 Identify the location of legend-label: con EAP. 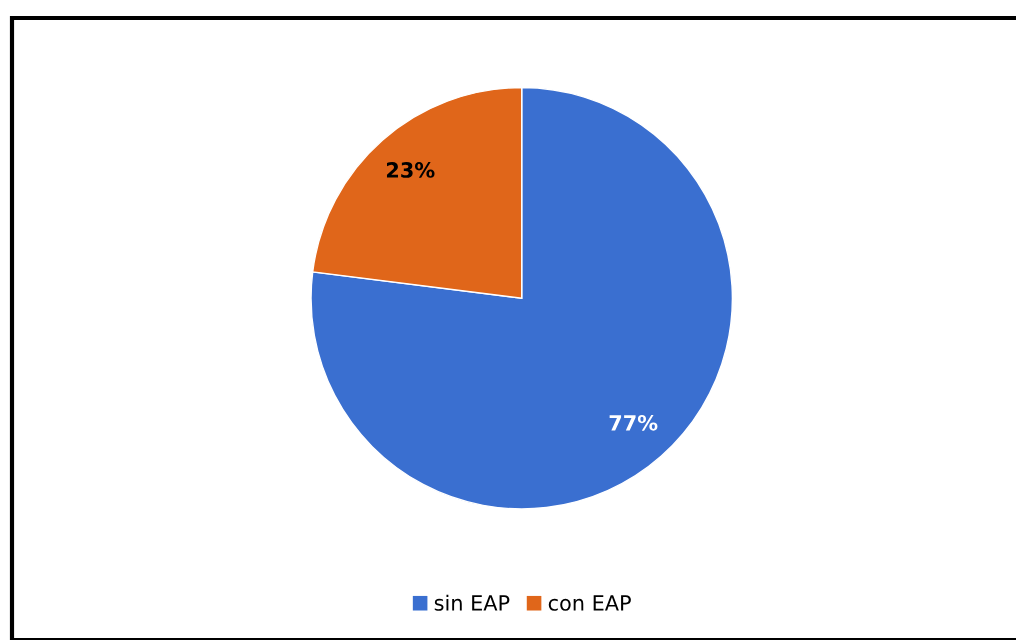
(589, 603).